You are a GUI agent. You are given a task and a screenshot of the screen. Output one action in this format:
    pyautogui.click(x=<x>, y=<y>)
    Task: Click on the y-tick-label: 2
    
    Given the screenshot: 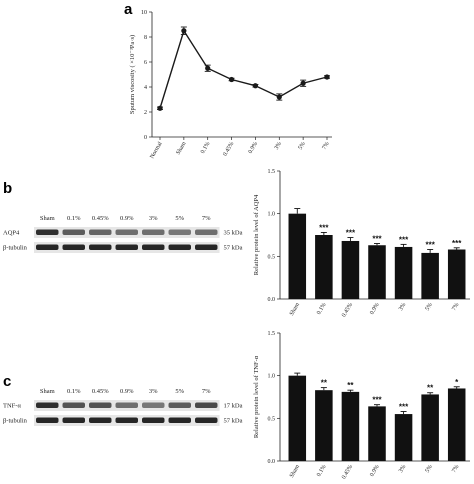 What is the action you would take?
    pyautogui.click(x=145, y=113)
    